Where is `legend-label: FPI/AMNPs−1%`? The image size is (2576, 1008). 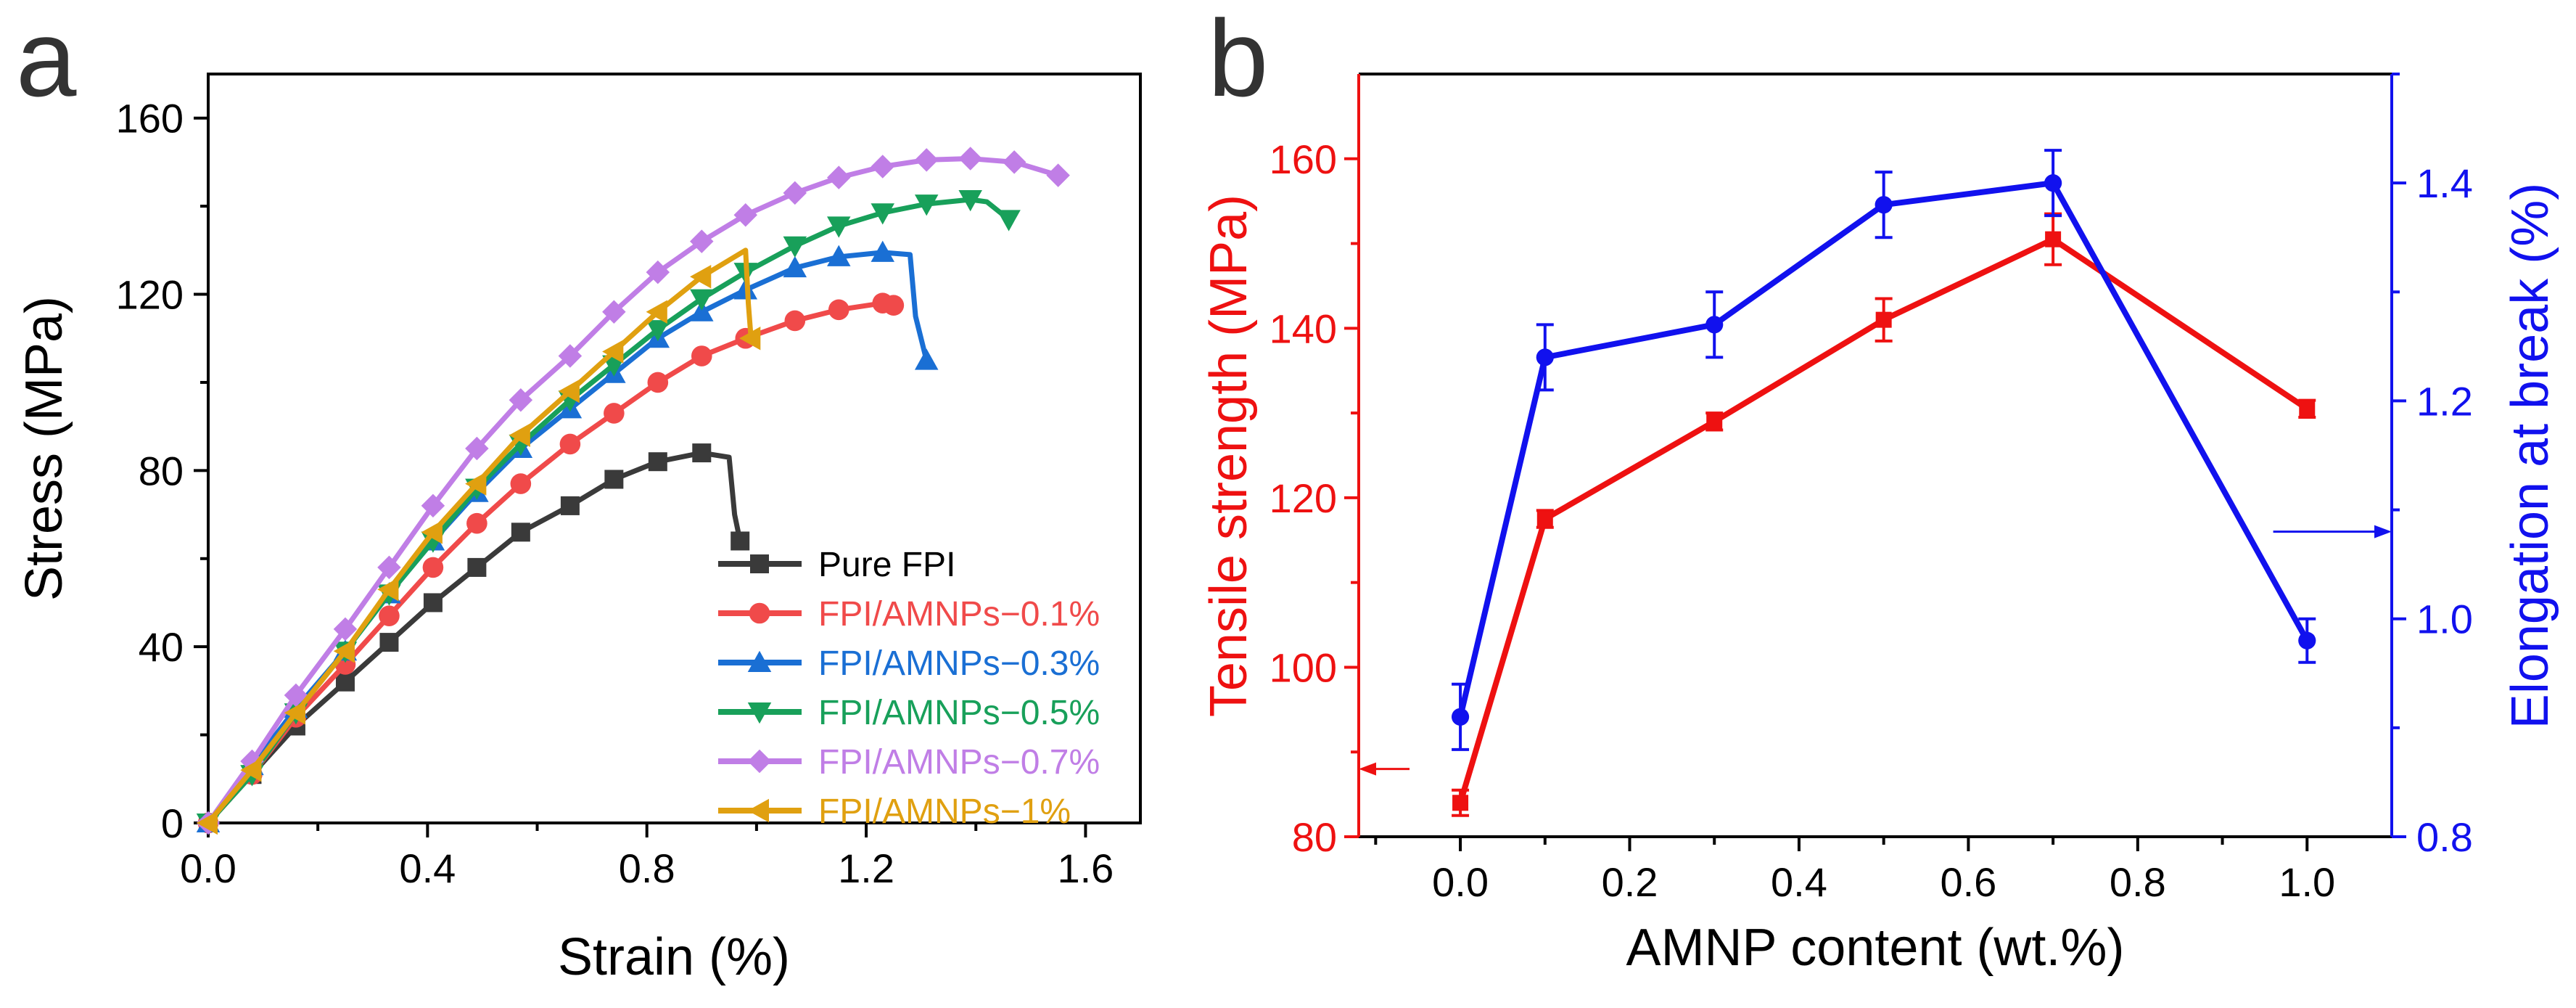 legend-label: FPI/AMNPs−1% is located at coordinates (944, 812).